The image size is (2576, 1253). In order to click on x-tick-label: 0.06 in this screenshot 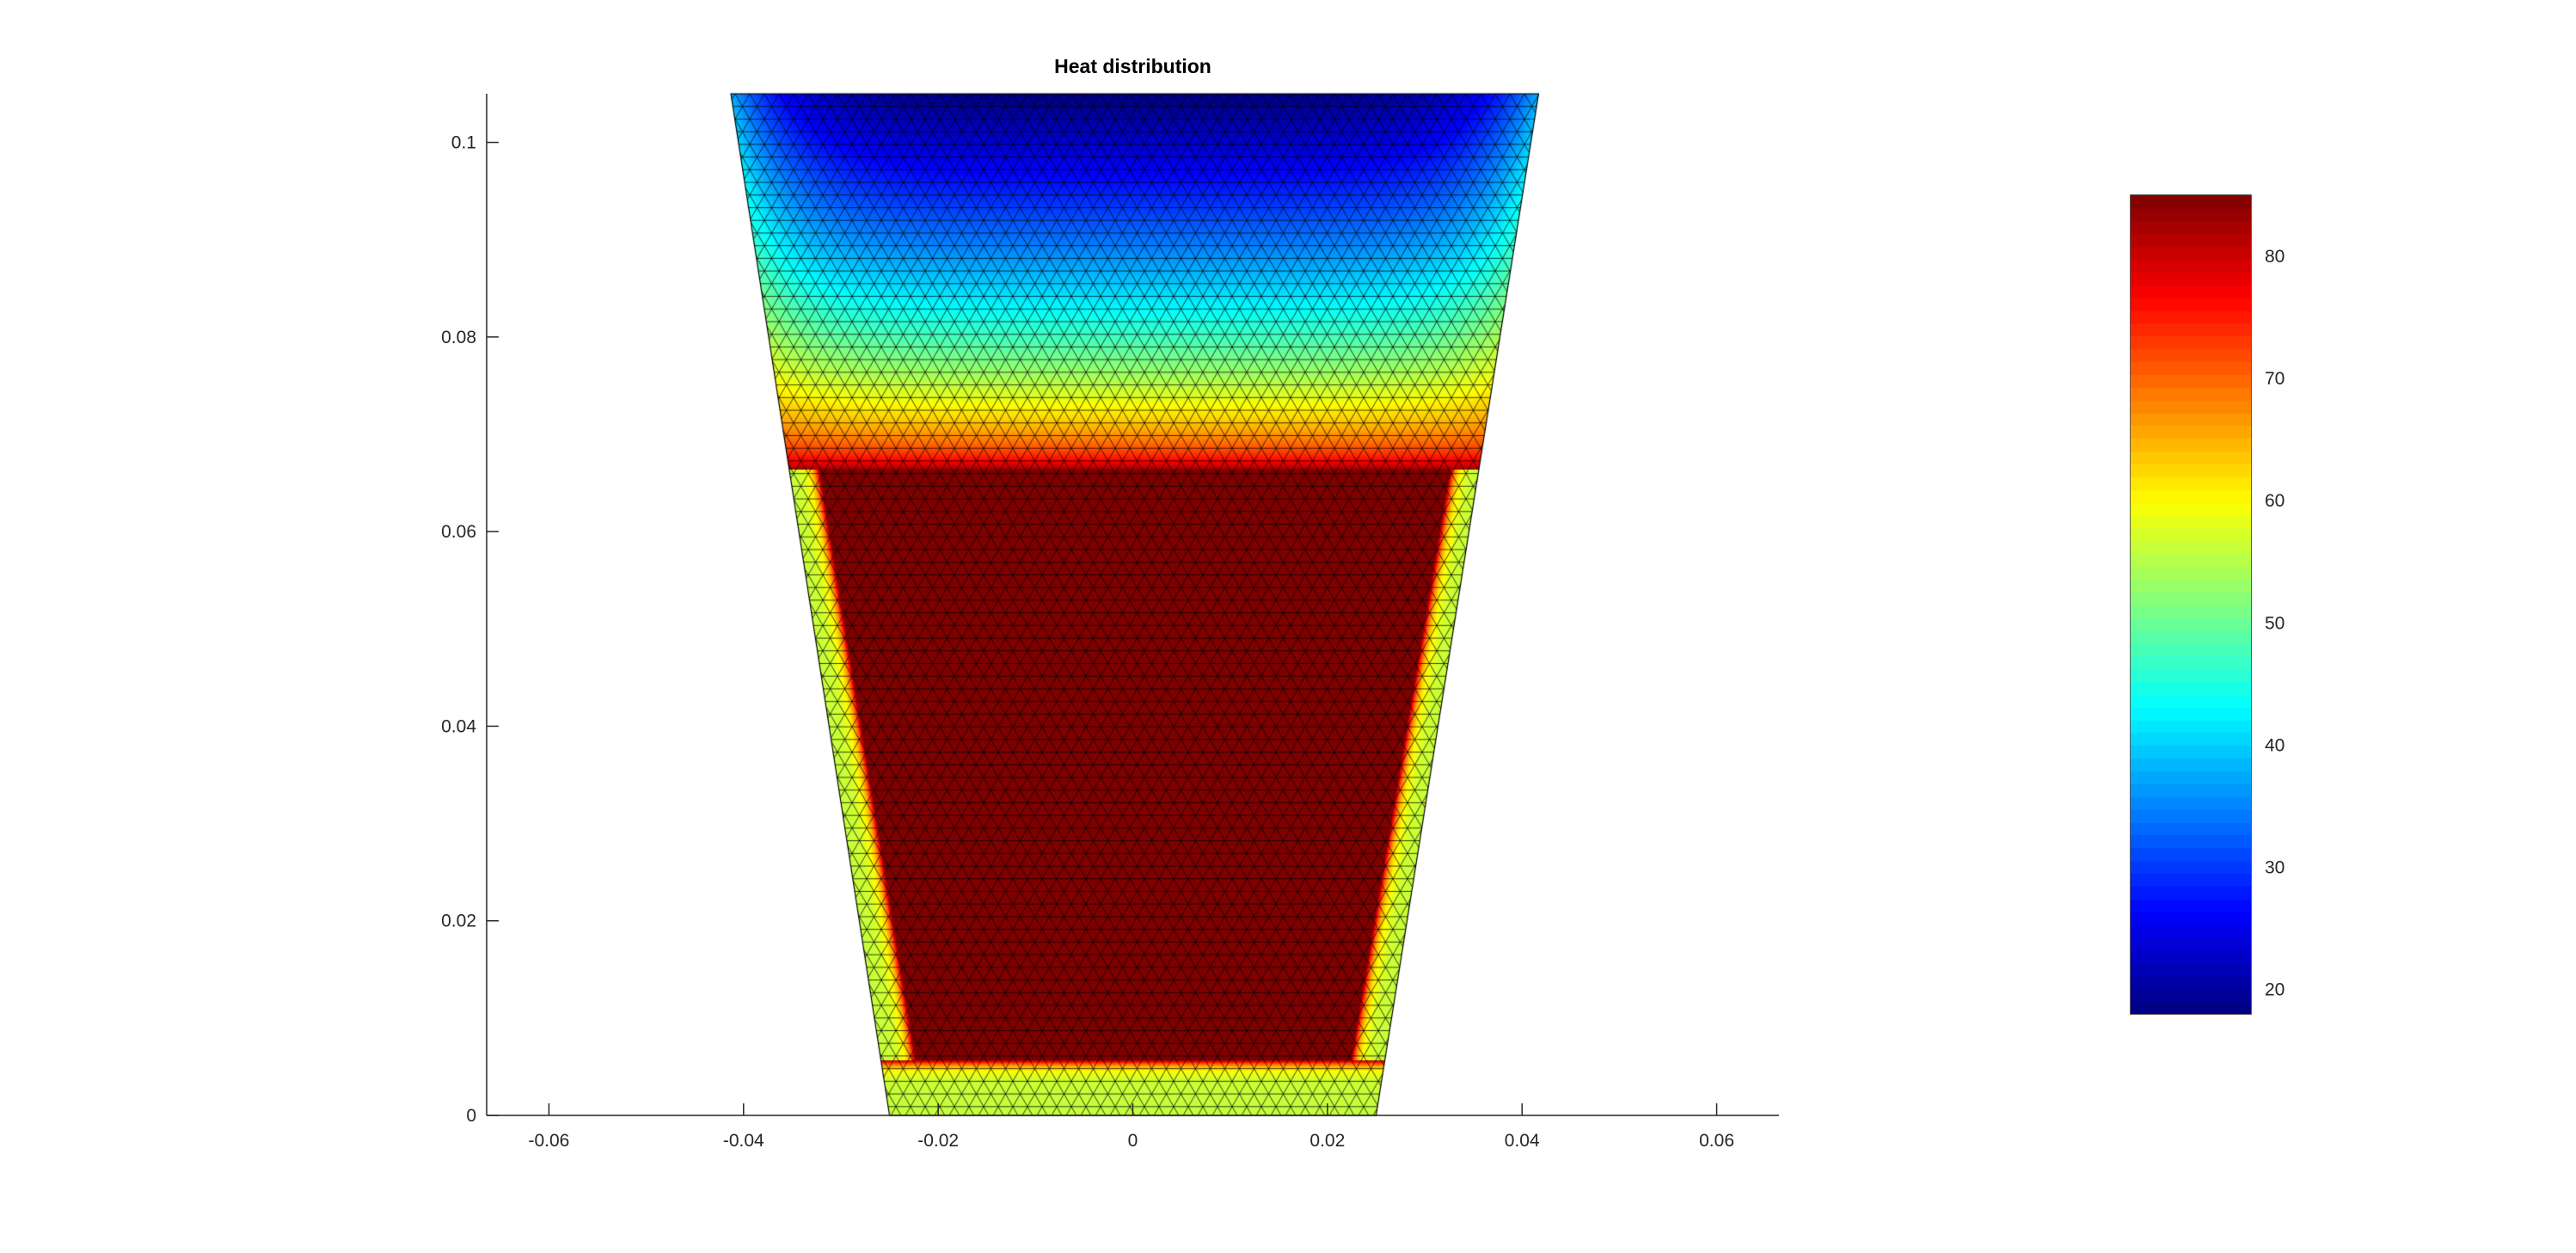, I will do `click(1716, 1141)`.